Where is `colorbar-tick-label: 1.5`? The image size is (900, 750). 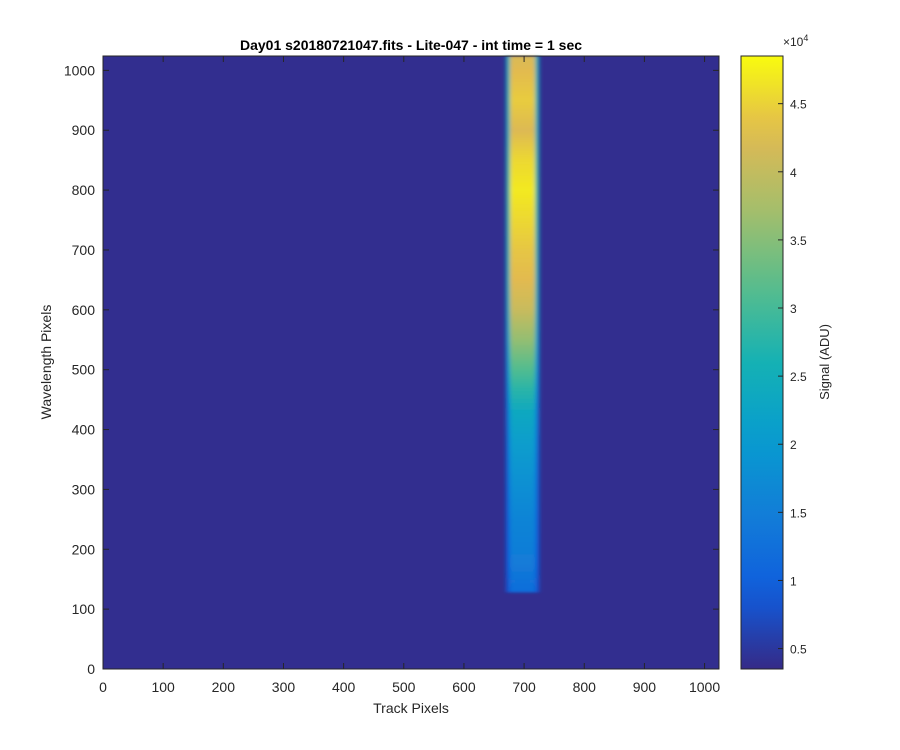 colorbar-tick-label: 1.5 is located at coordinates (798, 513).